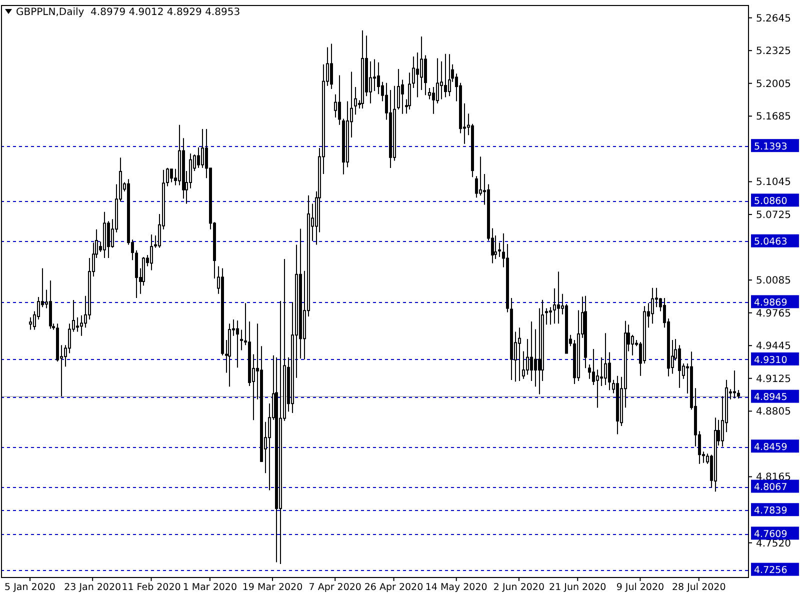  I want to click on y-tick-label: 4.9765, so click(773, 314).